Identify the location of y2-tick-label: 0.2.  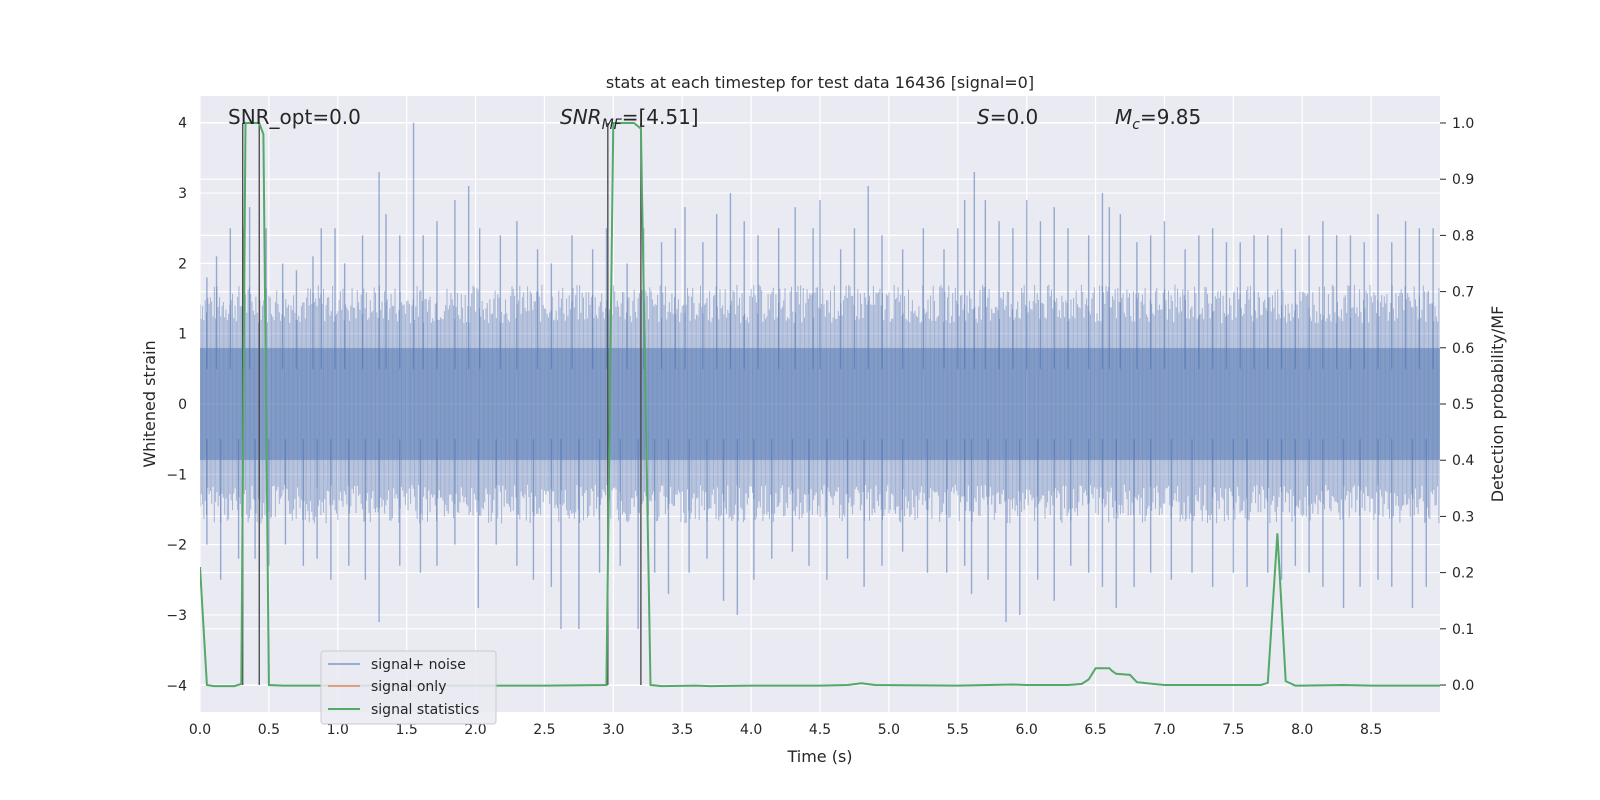
(1463, 574).